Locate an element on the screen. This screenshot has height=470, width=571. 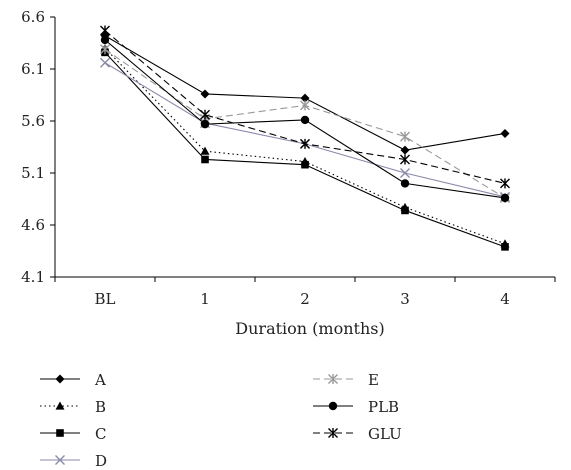
legend-item-b: B is located at coordinates (73, 407).